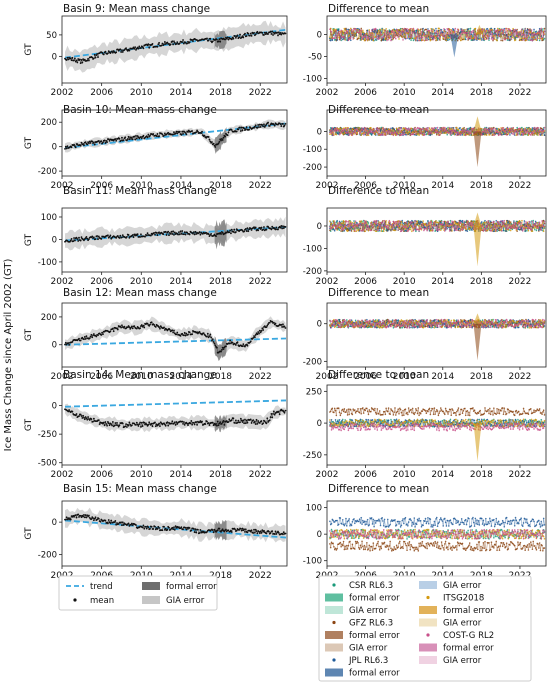  Describe the element at coordinates (519, 186) in the screenshot. I see `x-tick-label: 2022` at that location.